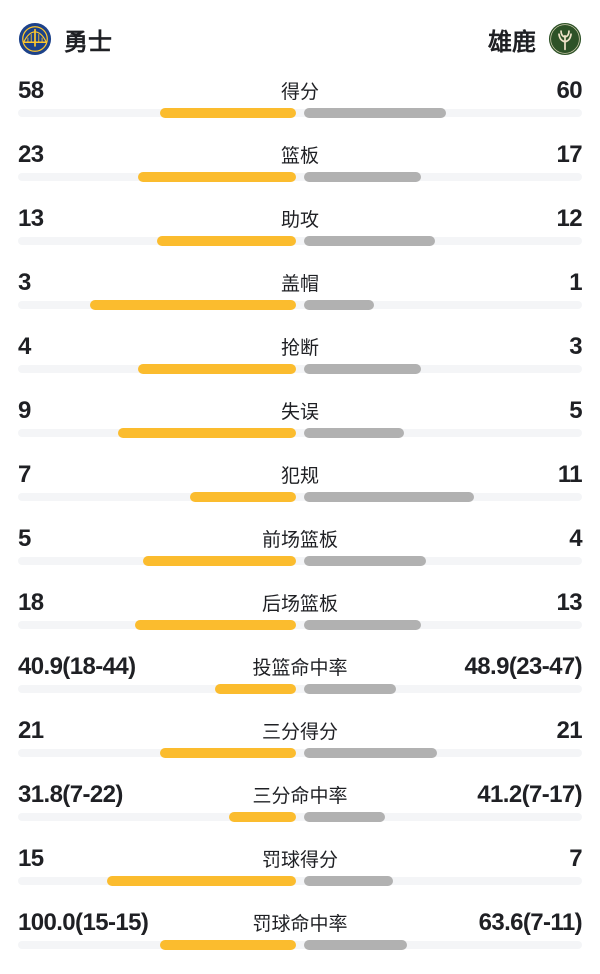  I want to click on away-stat-value: 48.9(23-47), so click(523, 666).